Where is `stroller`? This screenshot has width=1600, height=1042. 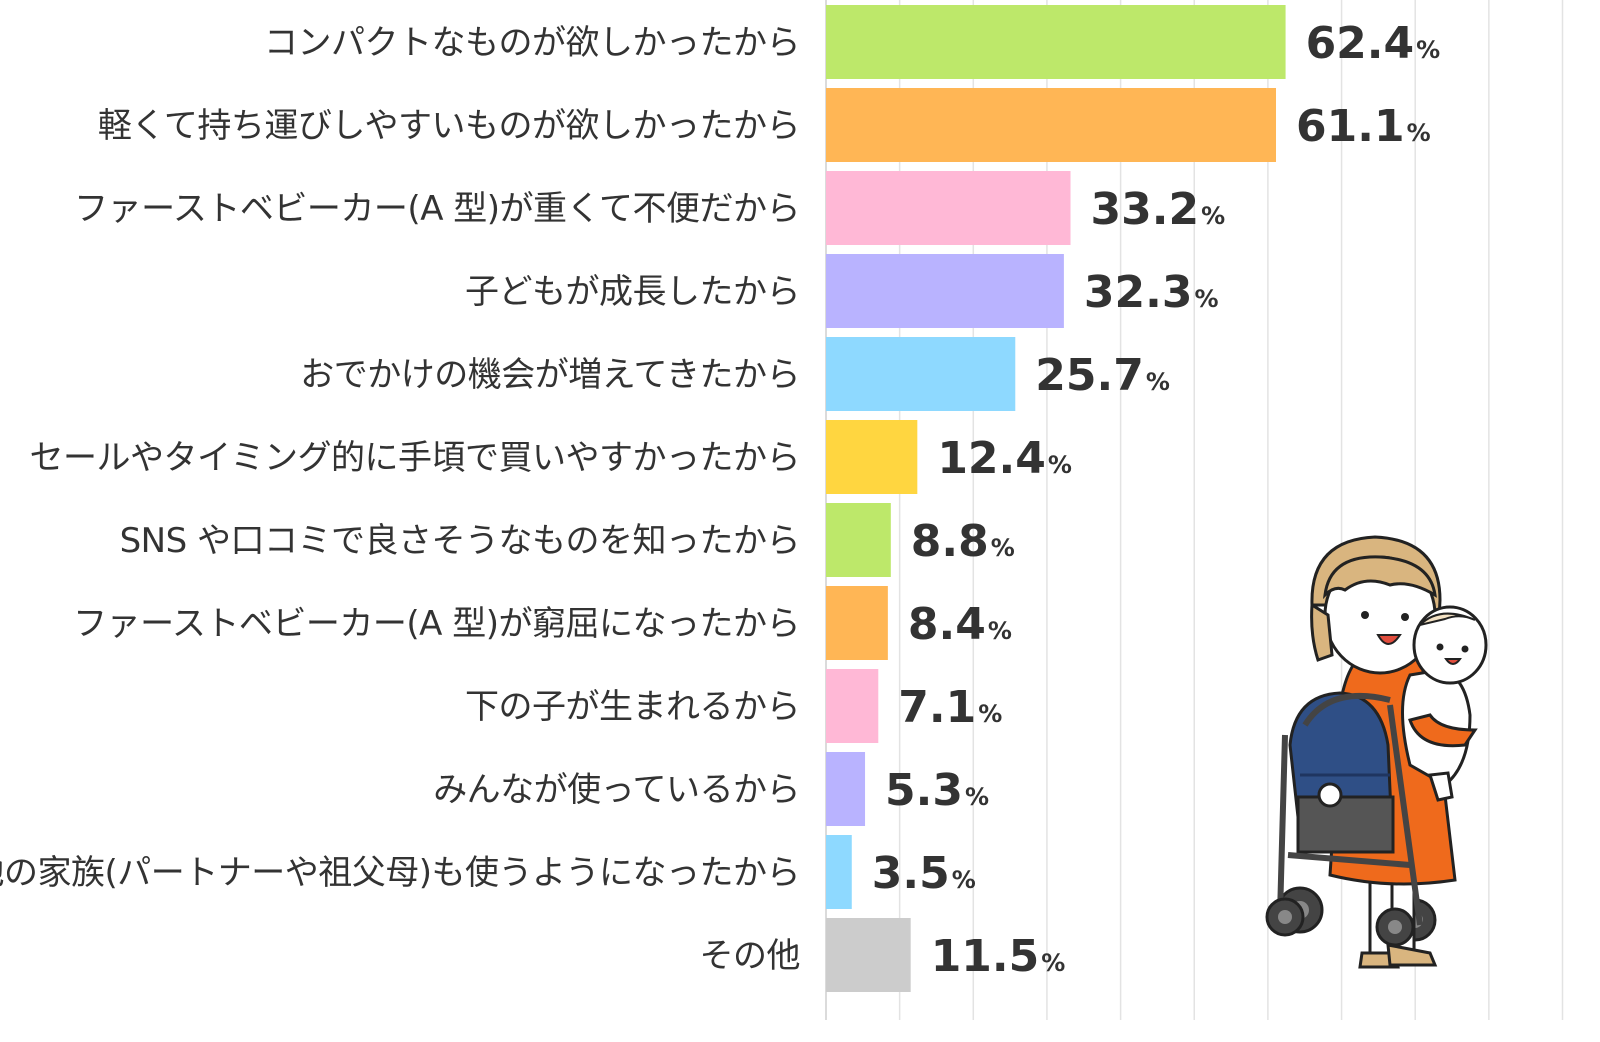 stroller is located at coordinates (1350, 808).